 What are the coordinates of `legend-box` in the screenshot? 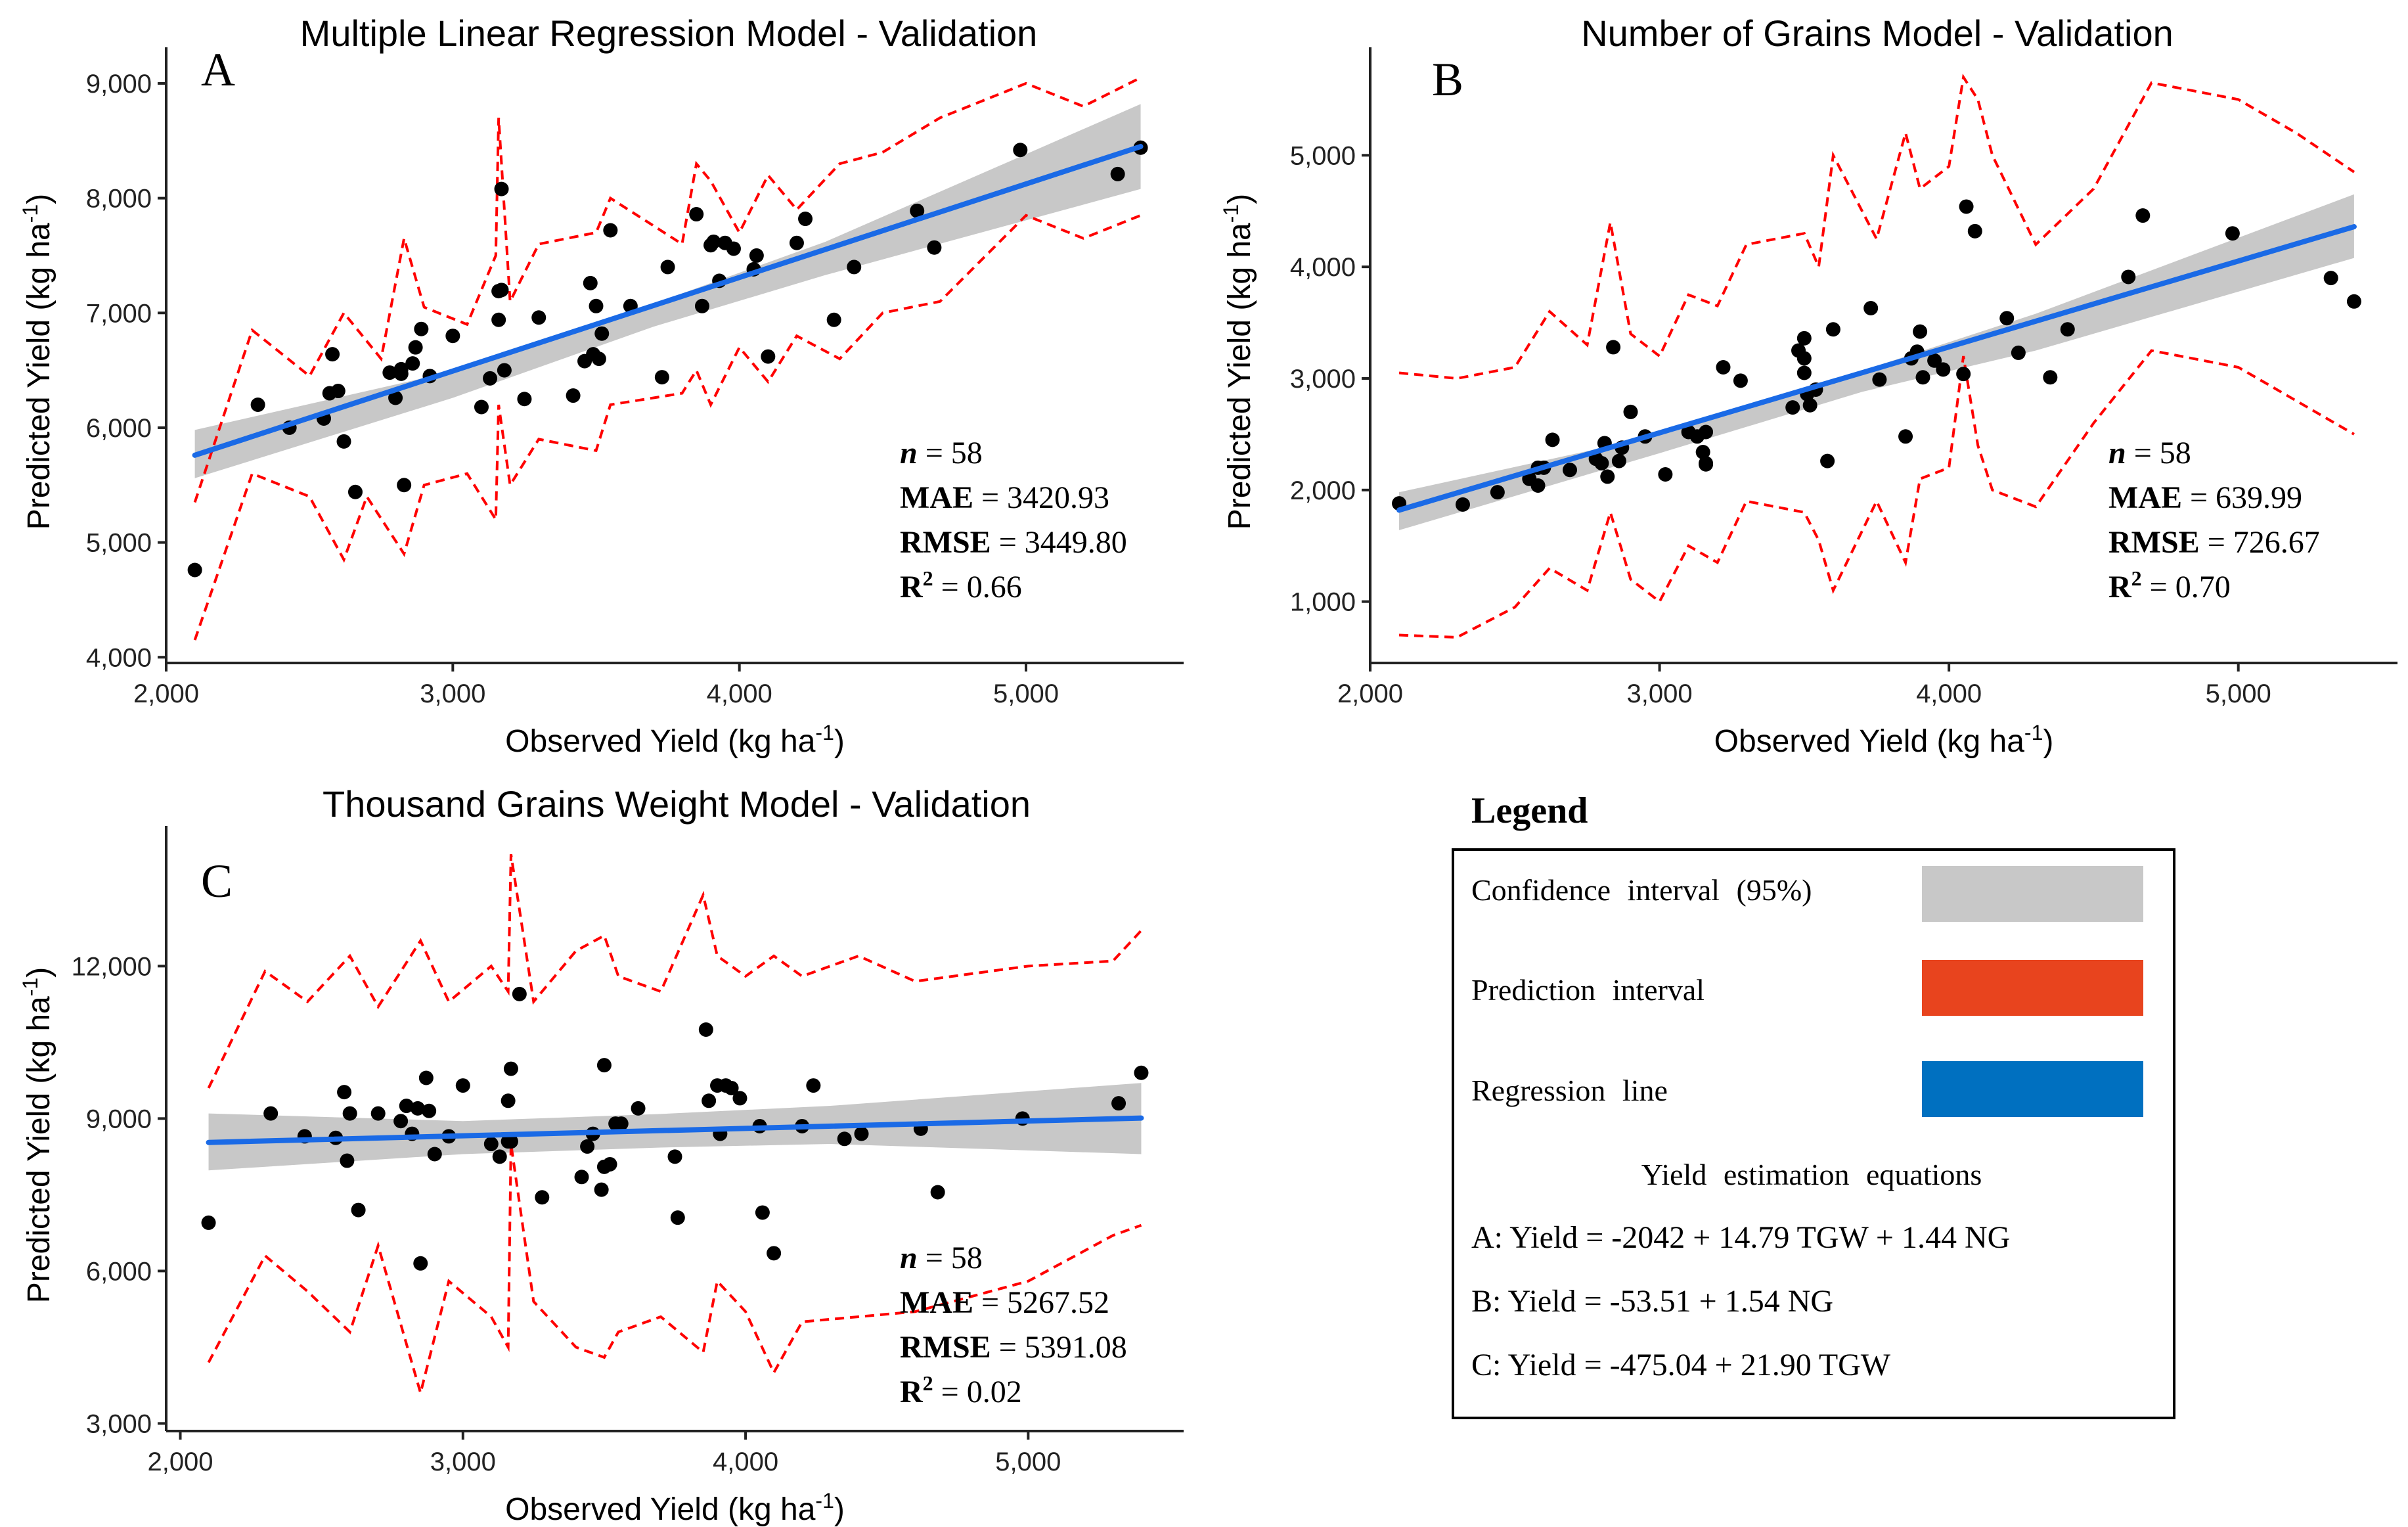 It's located at (1814, 1133).